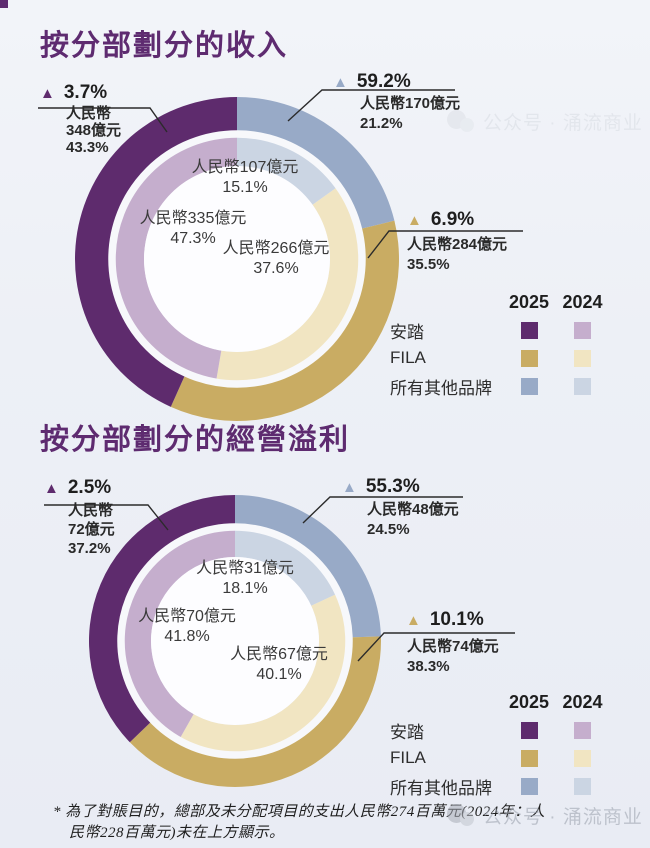  I want to click on donut-center, so click(235, 641).